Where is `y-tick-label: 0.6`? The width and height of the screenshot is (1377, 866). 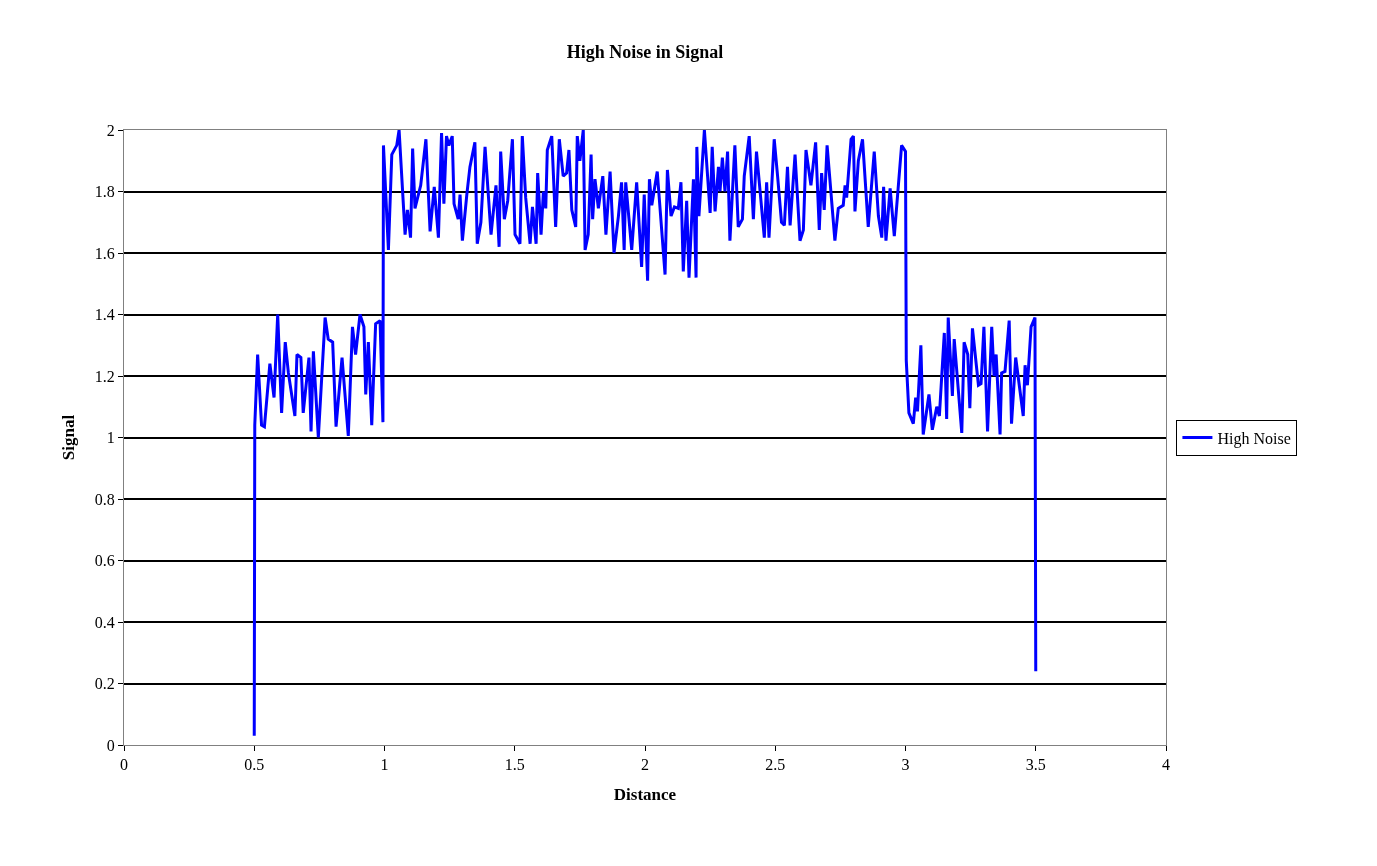
y-tick-label: 0.6 is located at coordinates (104, 561).